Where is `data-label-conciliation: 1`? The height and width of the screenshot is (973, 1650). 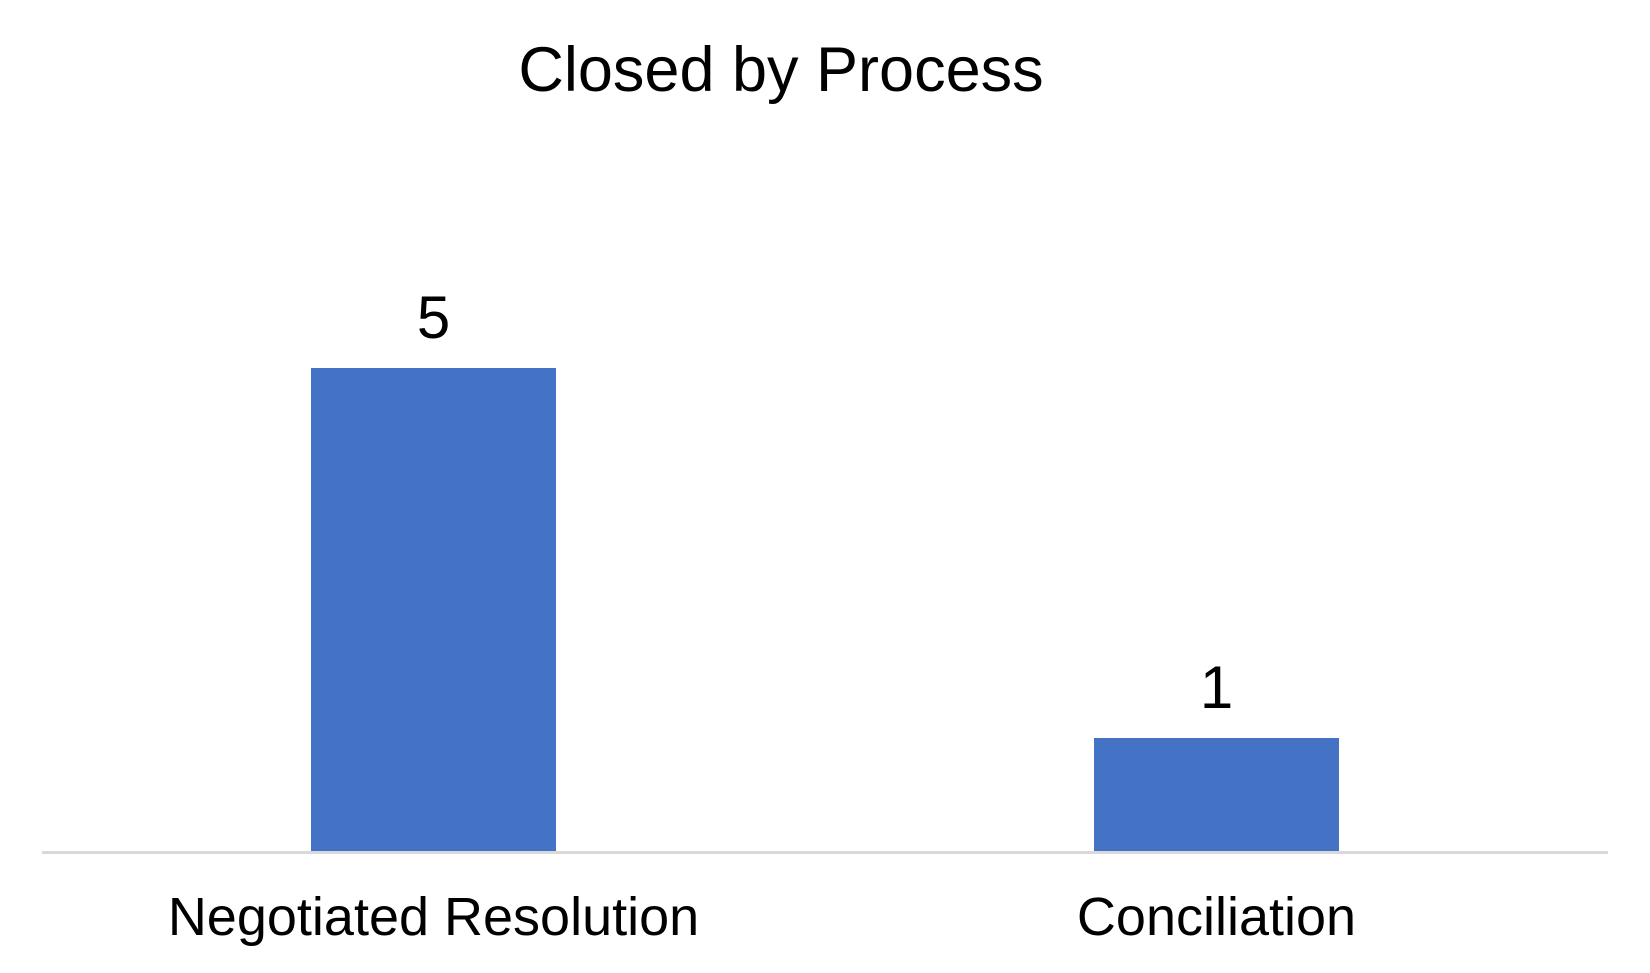 data-label-conciliation: 1 is located at coordinates (1216, 688).